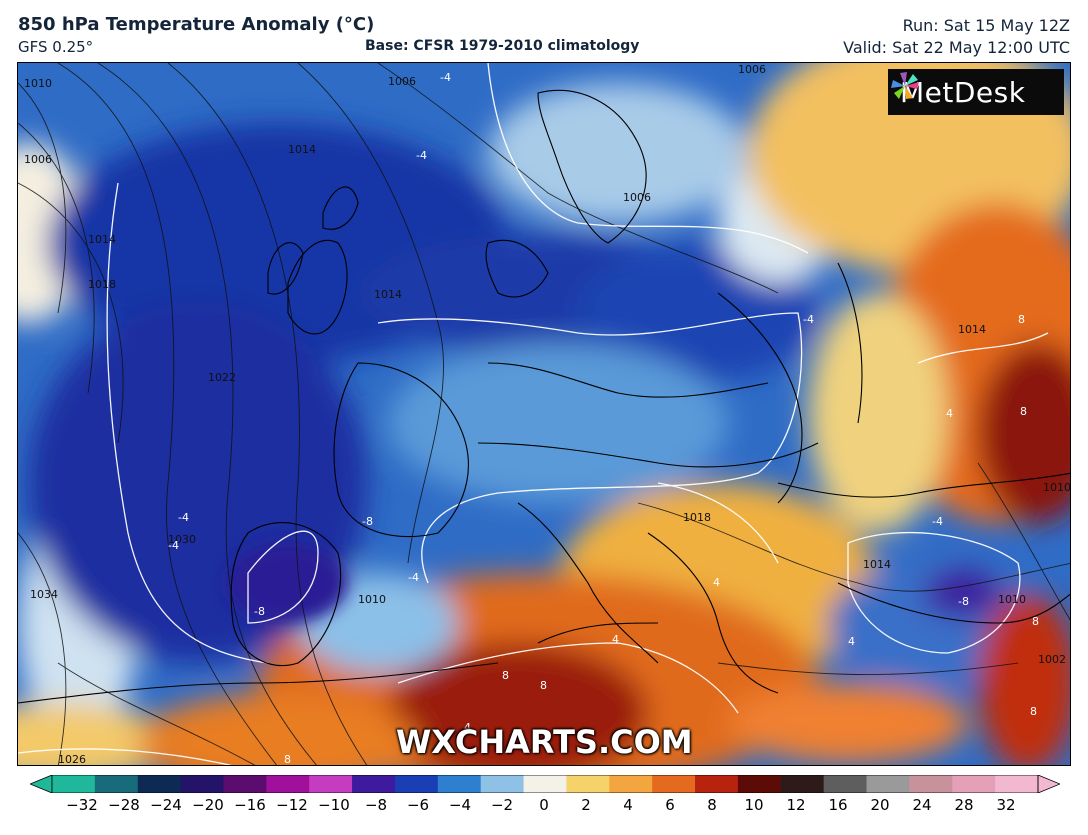 The height and width of the screenshot is (835, 1088). What do you see at coordinates (292, 805) in the screenshot?
I see `colorbar-tick-label: −12` at bounding box center [292, 805].